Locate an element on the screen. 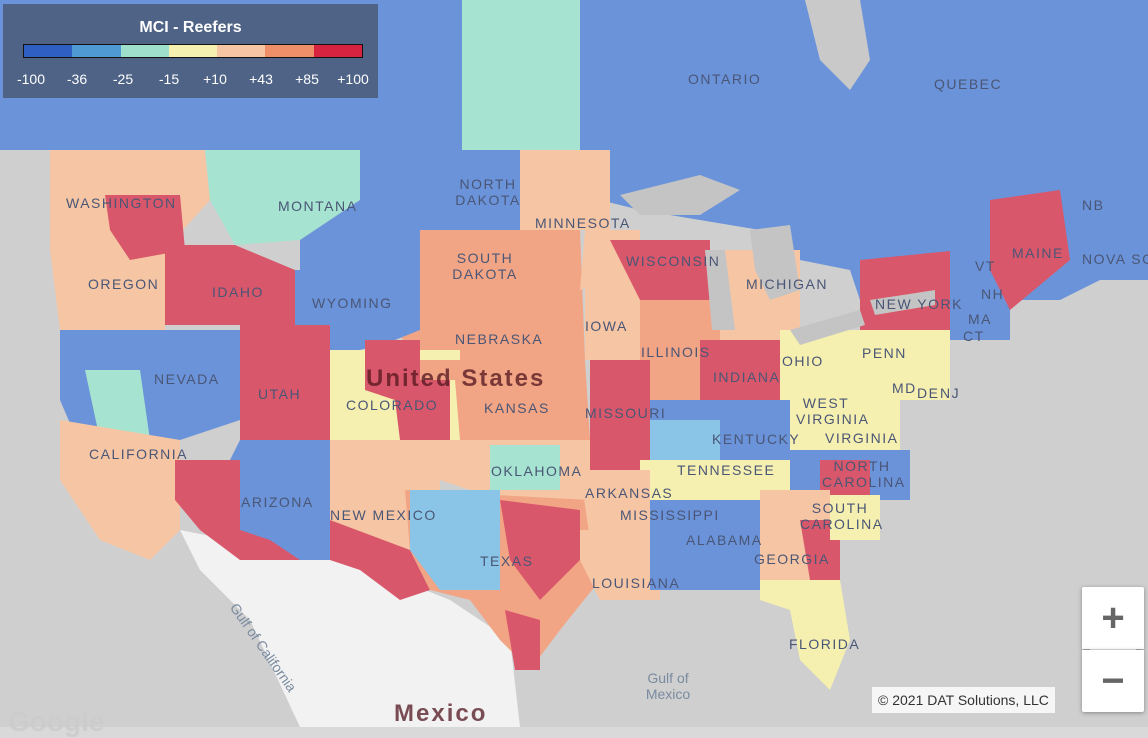  label-oregon: OREGON is located at coordinates (124, 284).